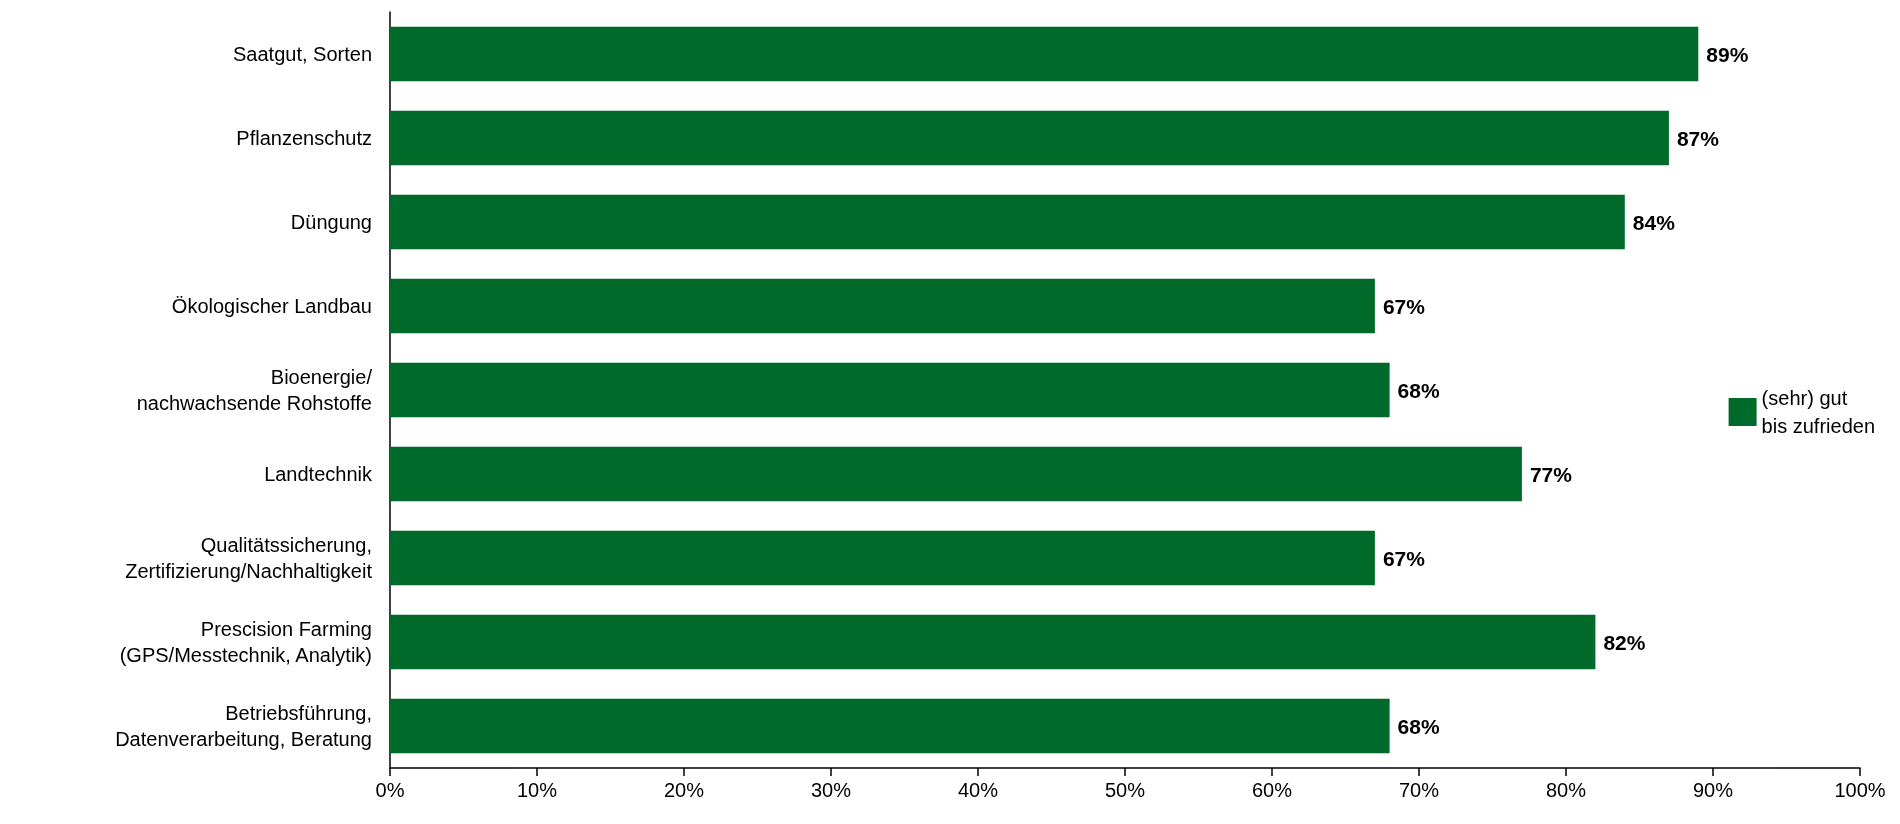  What do you see at coordinates (254, 390) in the screenshot?
I see `y-tick-label: Bioenergie/ nachwachsende Rohstoffe` at bounding box center [254, 390].